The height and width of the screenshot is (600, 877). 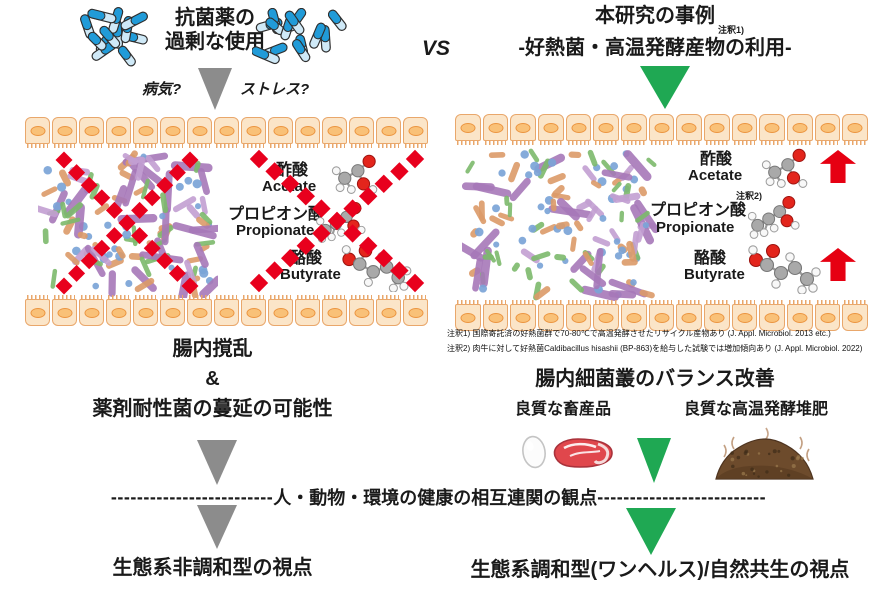 I want to click on propionate-label-en: Propionate, so click(x=695, y=227).